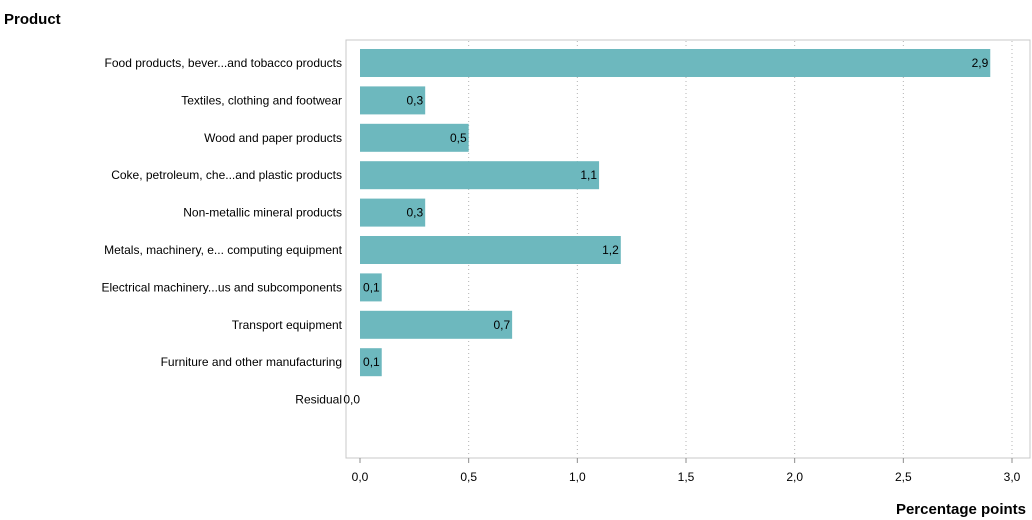 Image resolution: width=1032 pixels, height=520 pixels. Describe the element at coordinates (262, 213) in the screenshot. I see `category-label: Non-metallic mineral products` at that location.